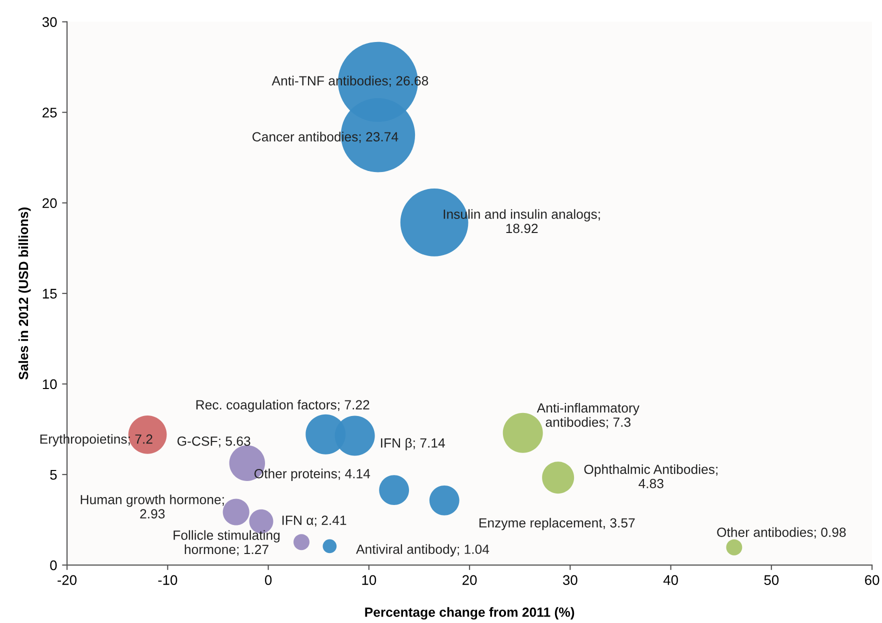 This screenshot has height=623, width=882. What do you see at coordinates (312, 474) in the screenshot?
I see `annotation: Other proteins; 4.14` at bounding box center [312, 474].